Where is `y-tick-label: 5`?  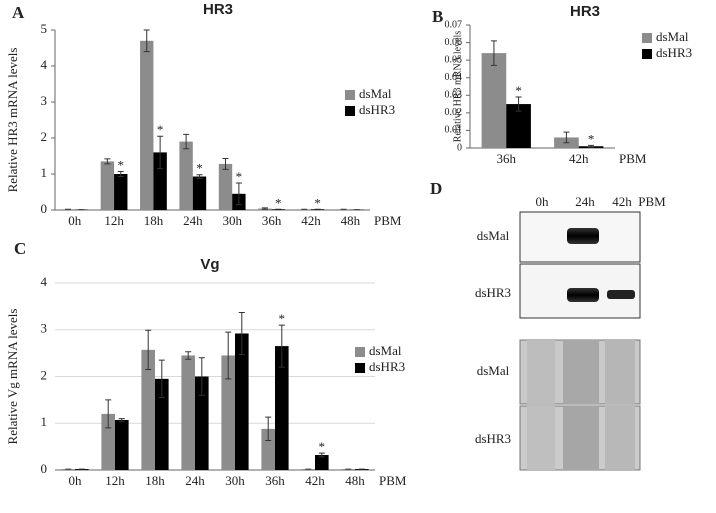
y-tick-label: 5 is located at coordinates (44, 28).